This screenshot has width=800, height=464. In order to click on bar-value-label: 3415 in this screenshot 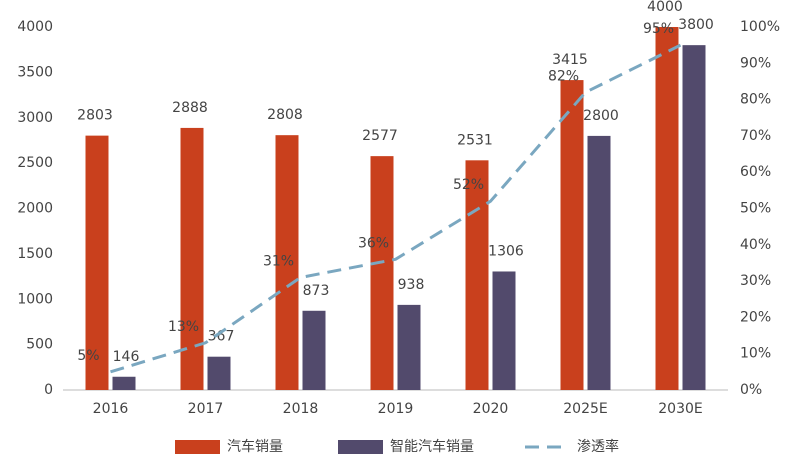, I will do `click(570, 60)`.